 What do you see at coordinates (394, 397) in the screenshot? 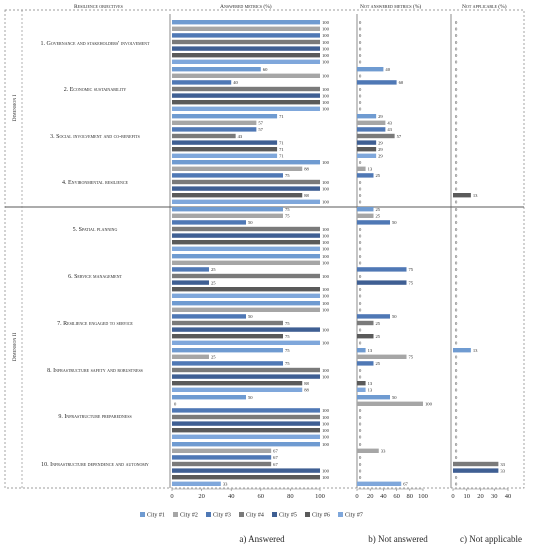
I see `value-label-p2-obj9-city1: 50` at bounding box center [394, 397].